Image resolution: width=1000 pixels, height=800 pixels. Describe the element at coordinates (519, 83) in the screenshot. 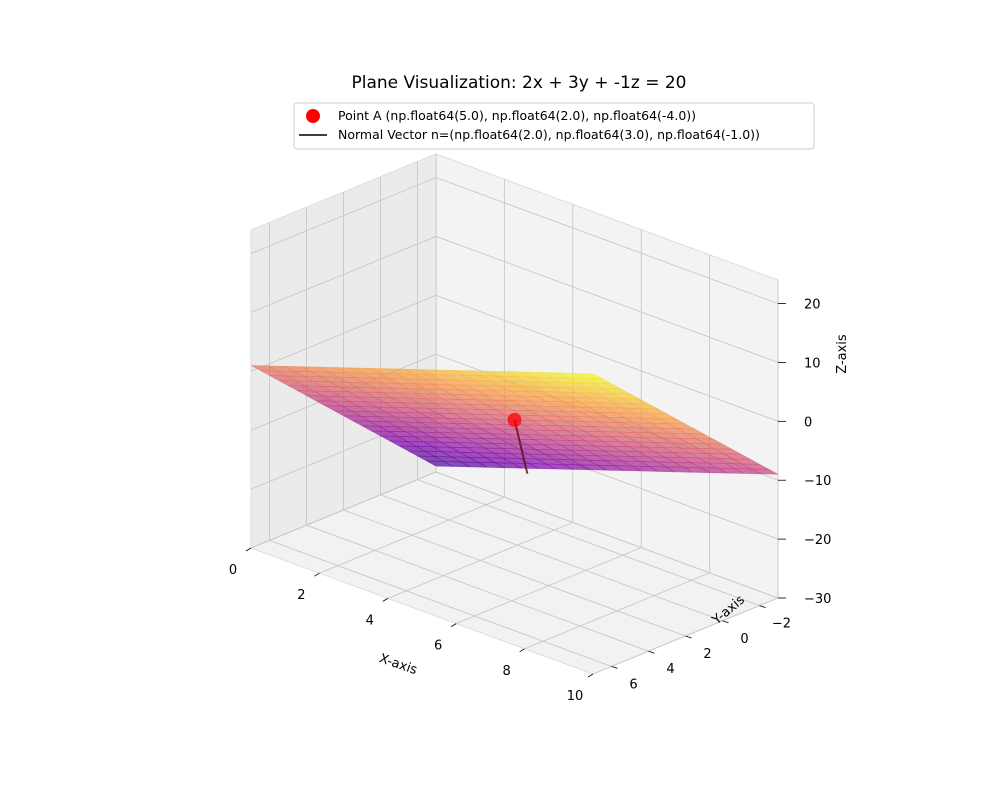

I see `chart-title: Plane Visualization: 2x + 3y + -1z = 20` at that location.